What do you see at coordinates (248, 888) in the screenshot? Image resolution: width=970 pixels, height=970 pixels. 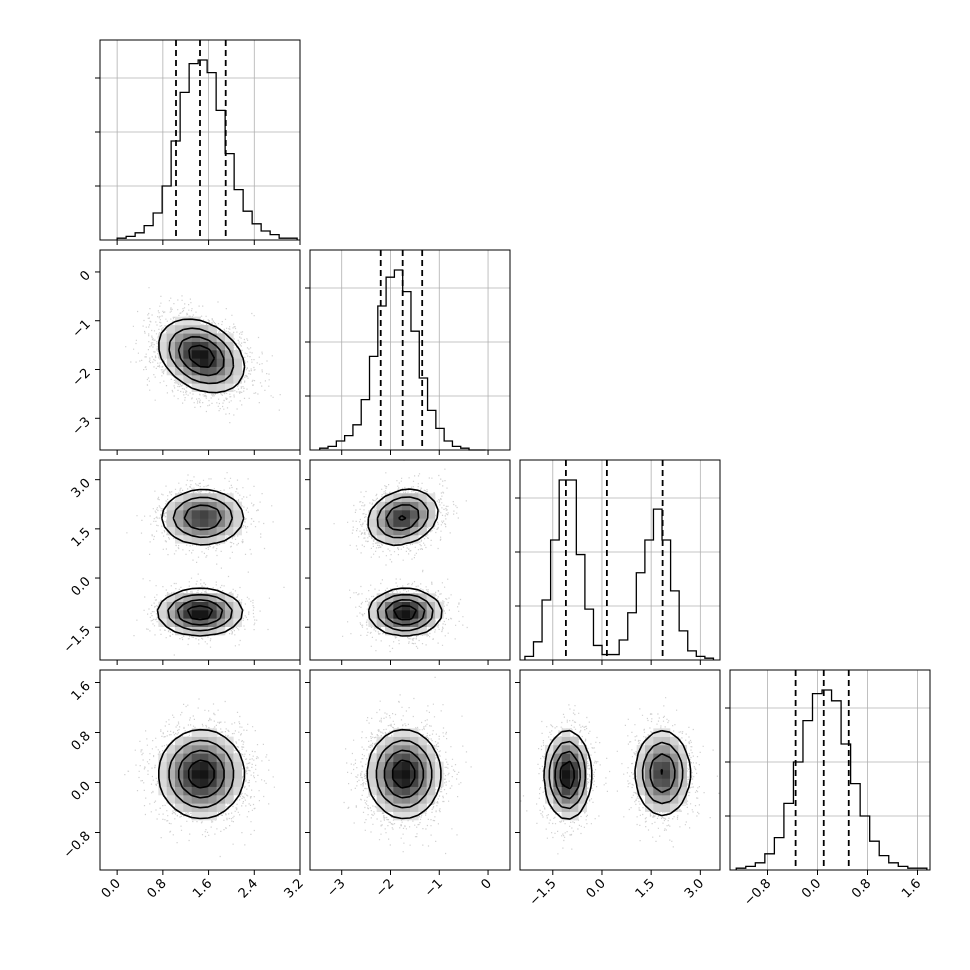 I see `x-tick-label: 2.4` at bounding box center [248, 888].